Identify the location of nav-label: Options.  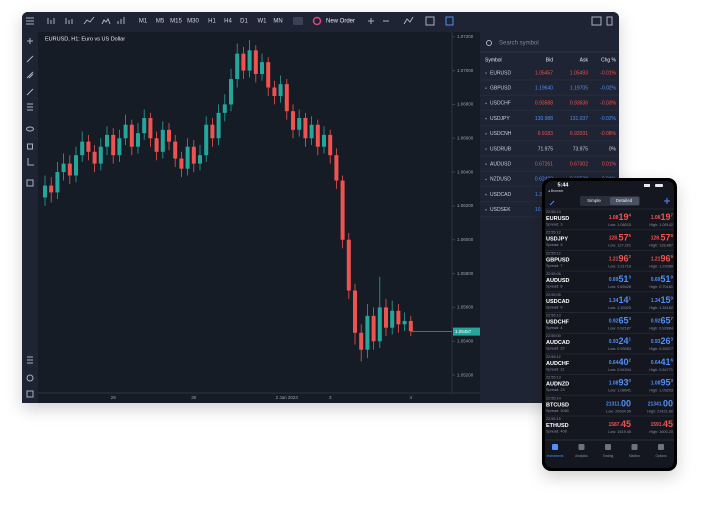
(661, 456).